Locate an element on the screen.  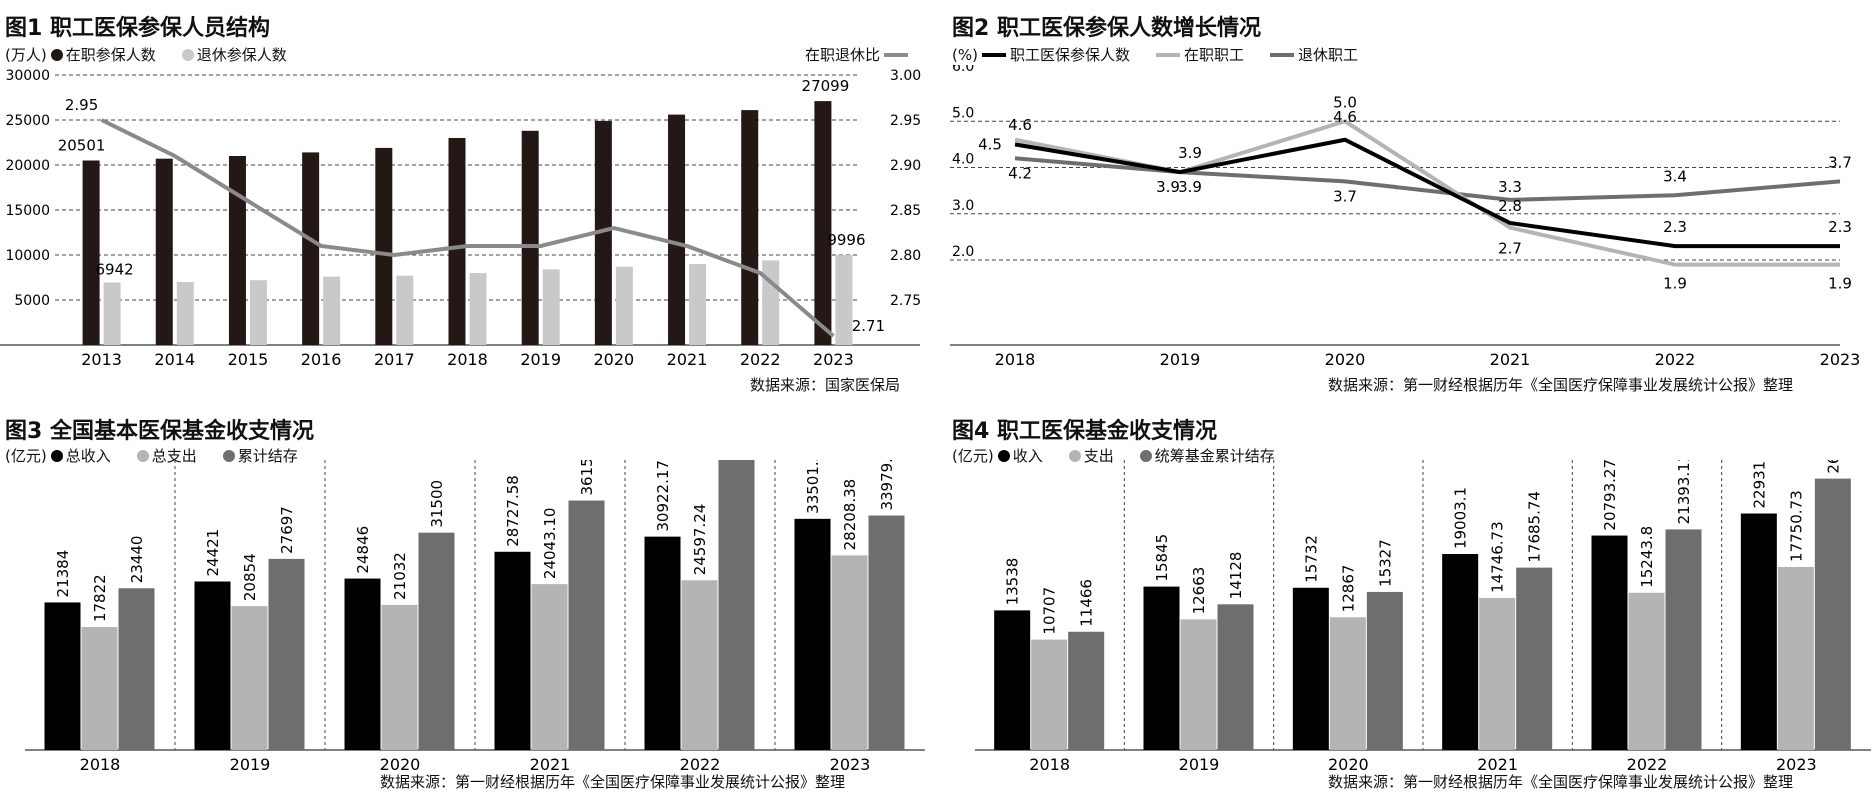
legend-item: 退休参保人数 is located at coordinates (234, 54).